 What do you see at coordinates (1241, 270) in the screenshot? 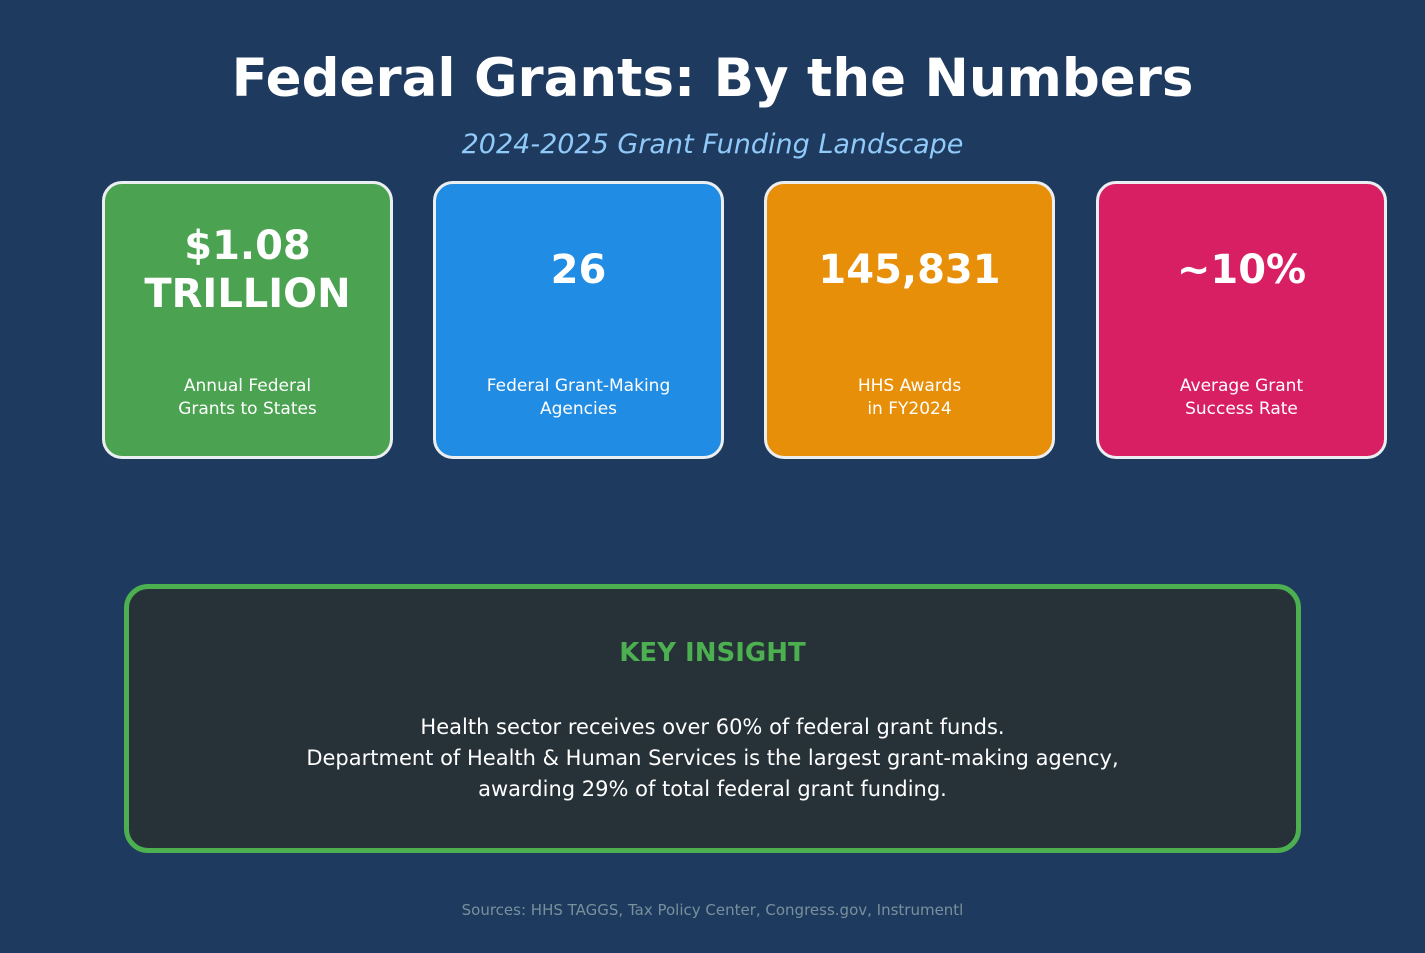
I see `stat-value: ~10%` at bounding box center [1241, 270].